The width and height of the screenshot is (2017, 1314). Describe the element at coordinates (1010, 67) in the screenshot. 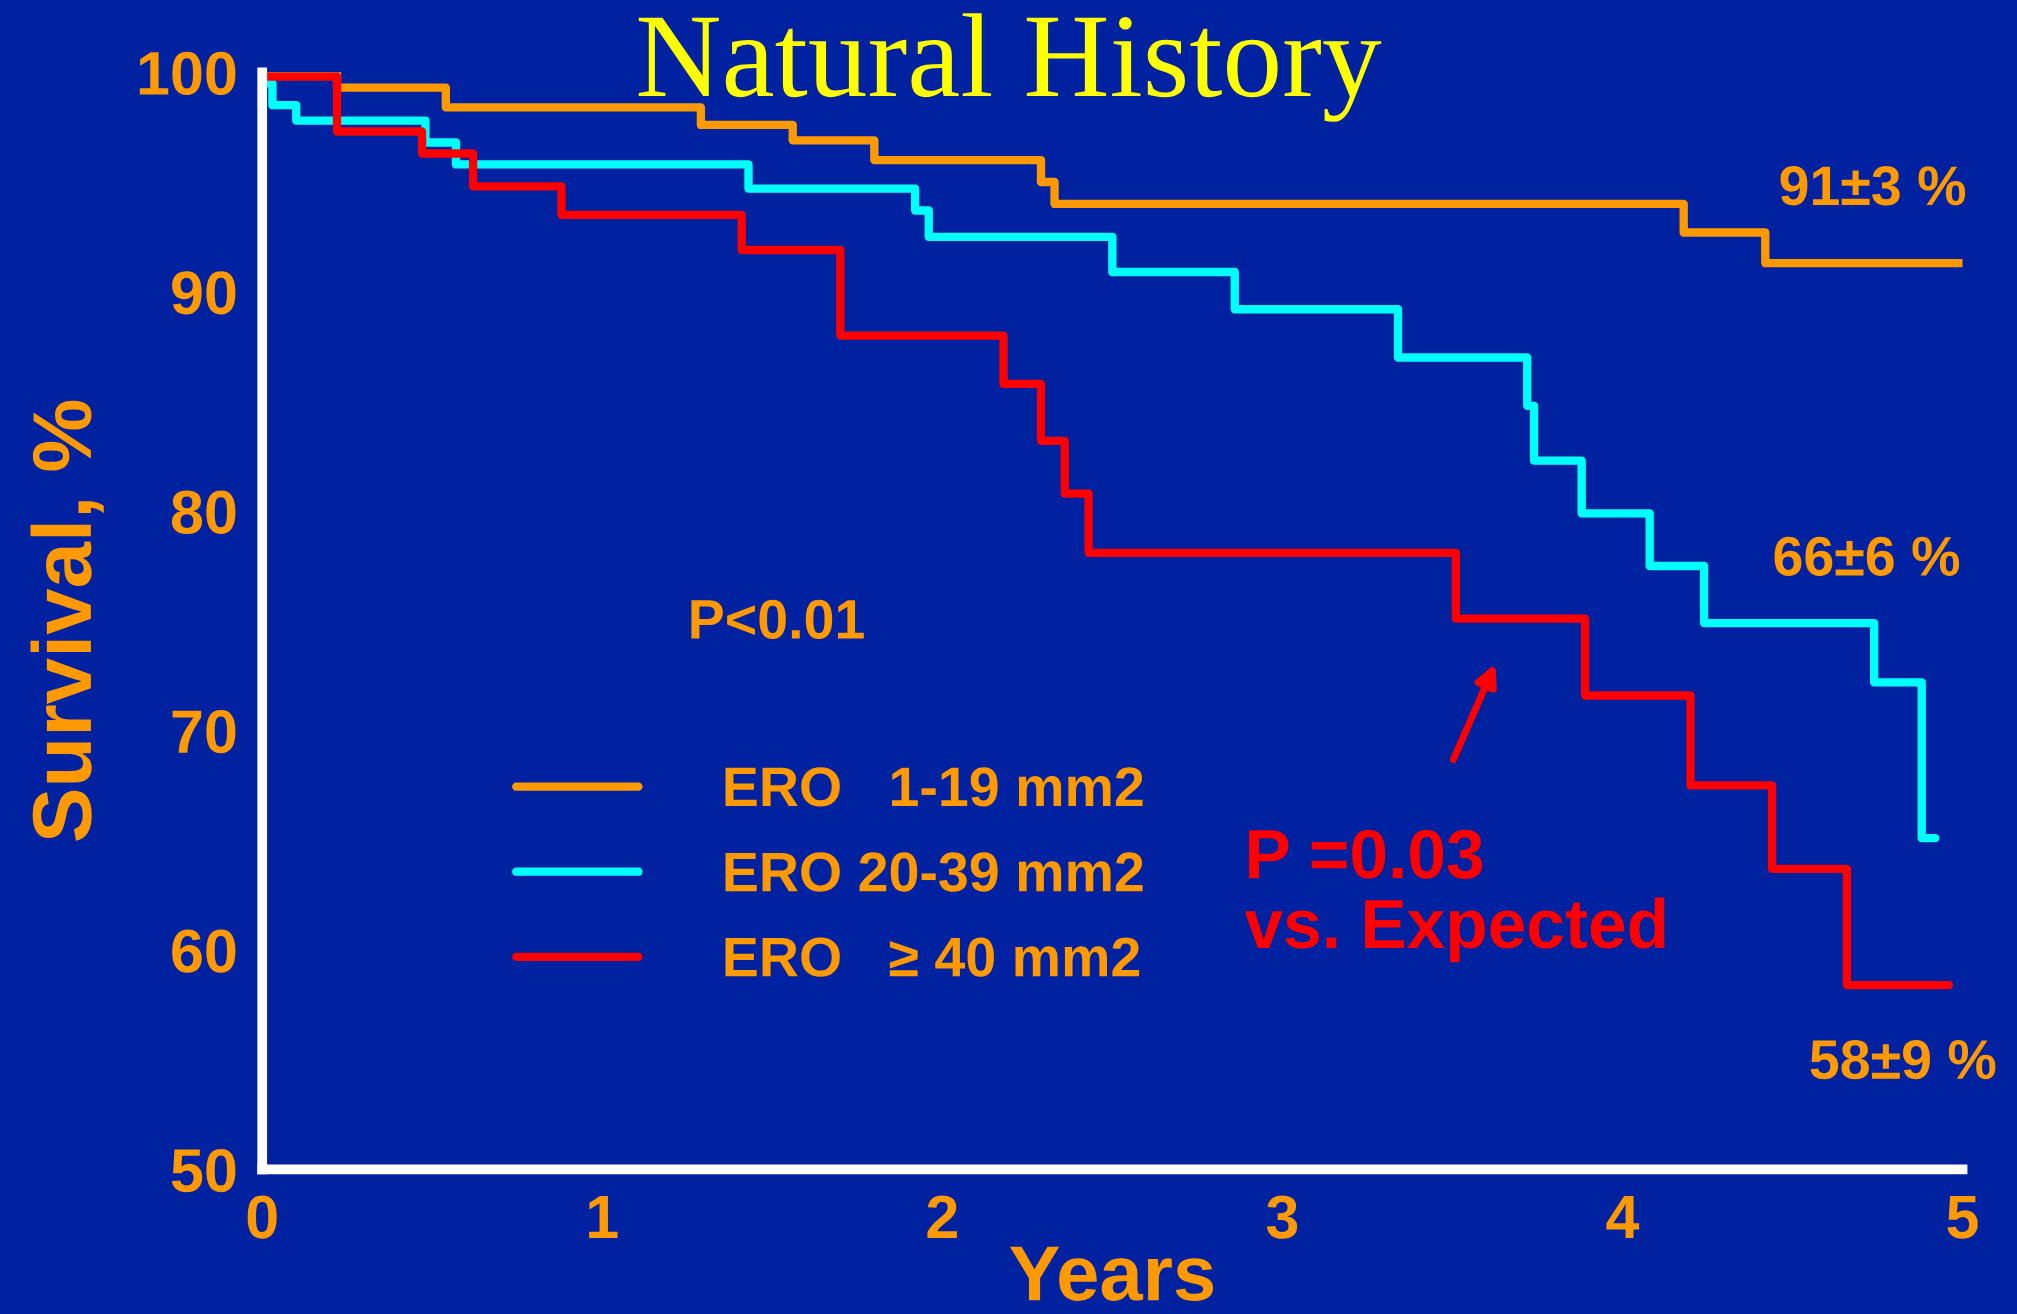

I see `chart-title: Natural History` at that location.